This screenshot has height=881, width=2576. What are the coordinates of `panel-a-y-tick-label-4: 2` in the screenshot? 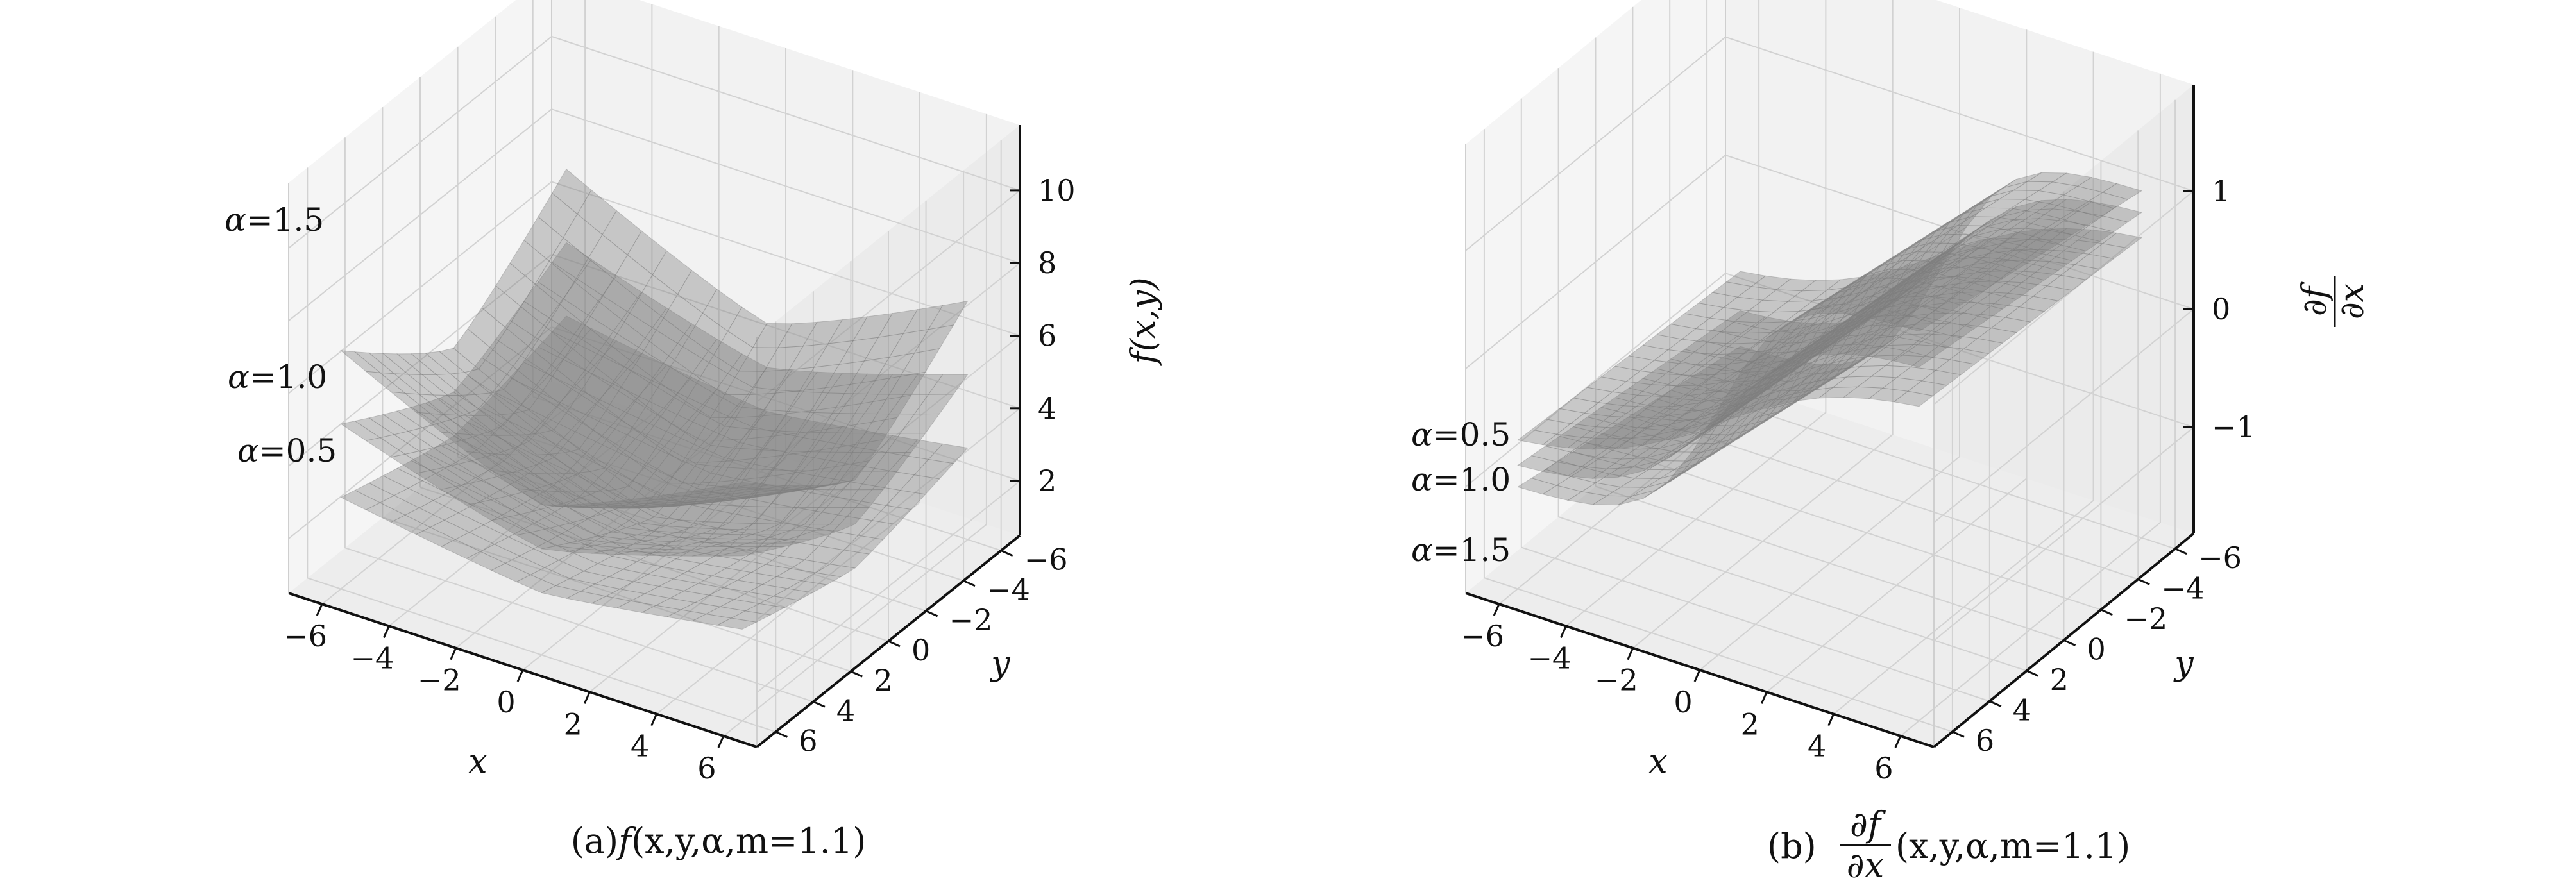 It's located at (883, 680).